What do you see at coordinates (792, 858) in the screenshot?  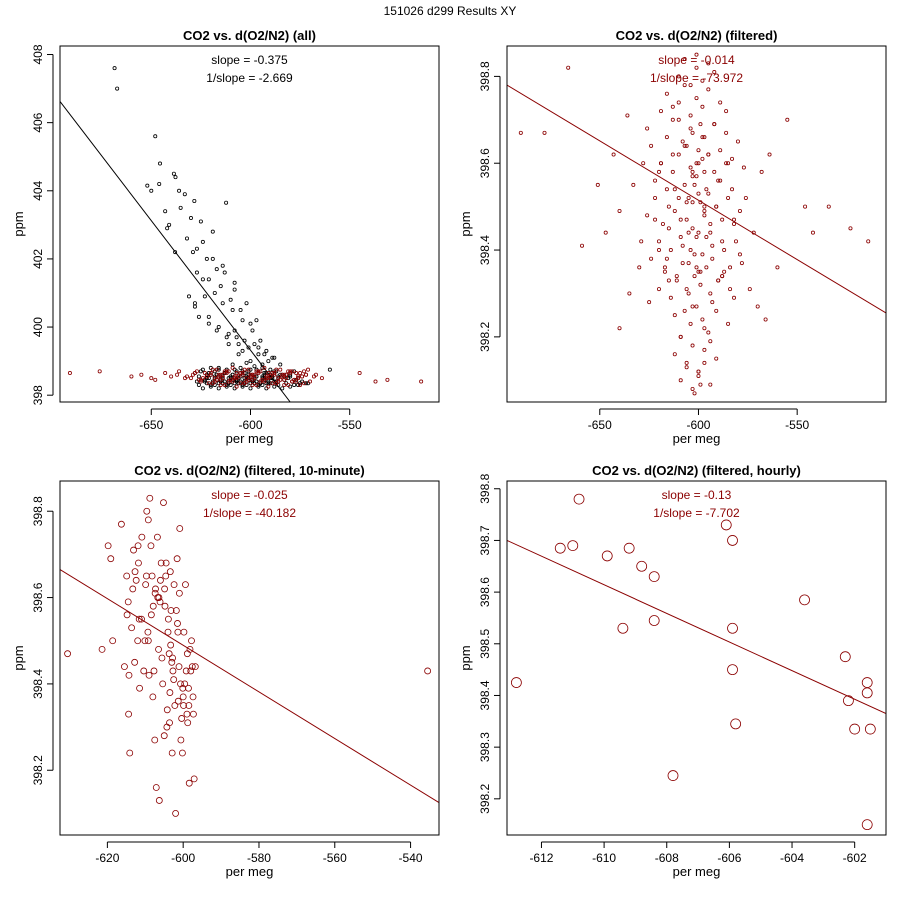 I see `x-tick-label: -604` at bounding box center [792, 858].